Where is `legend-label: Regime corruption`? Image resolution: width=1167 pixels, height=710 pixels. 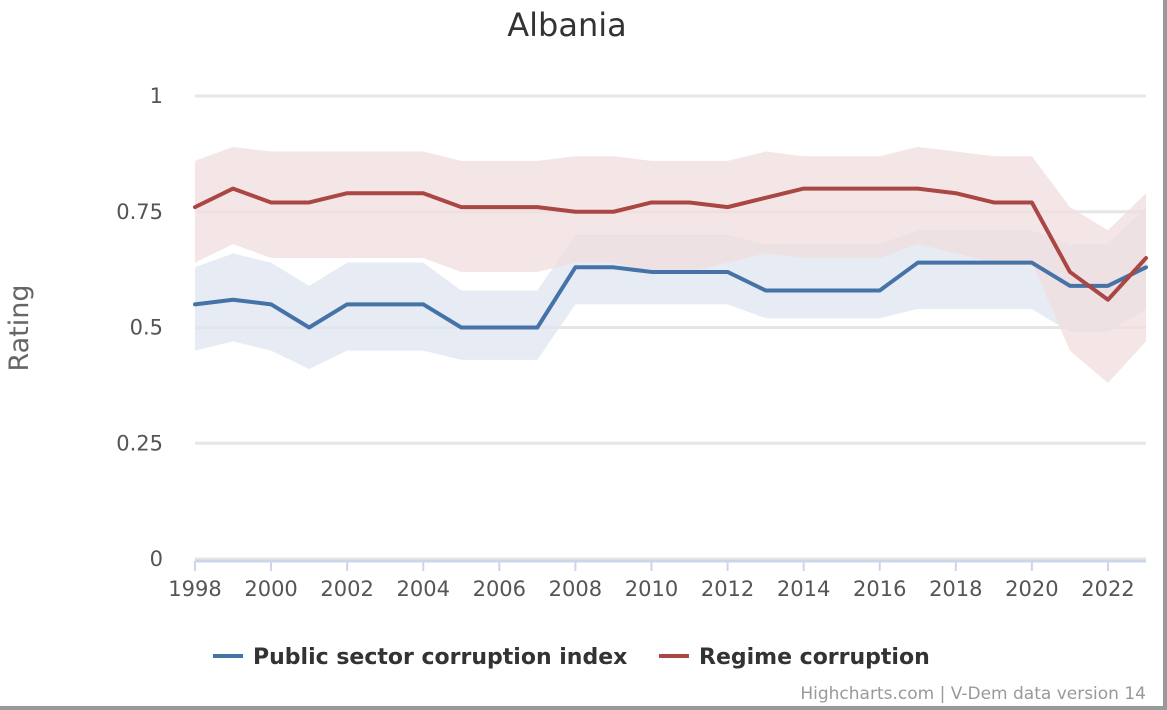 legend-label: Regime corruption is located at coordinates (814, 657).